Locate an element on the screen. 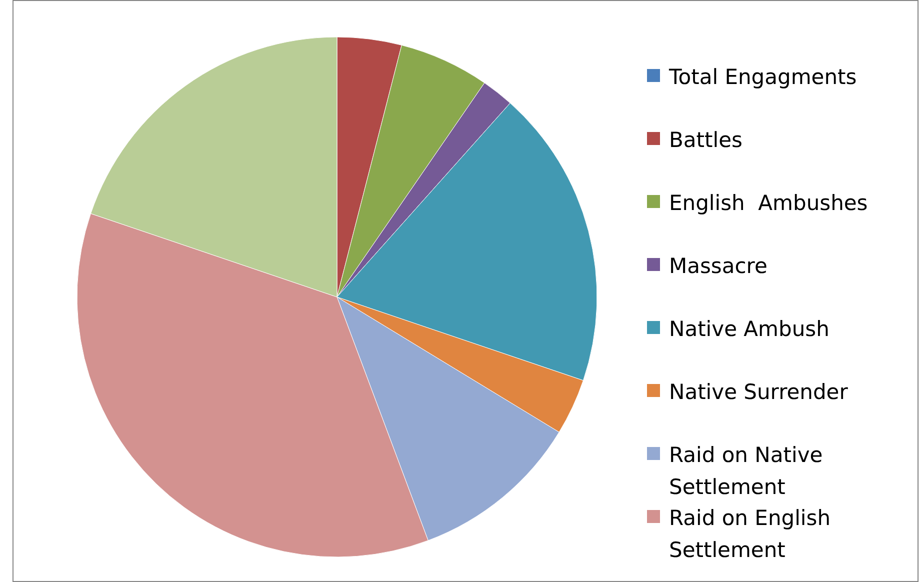  legend-label: Battles is located at coordinates (705, 140).